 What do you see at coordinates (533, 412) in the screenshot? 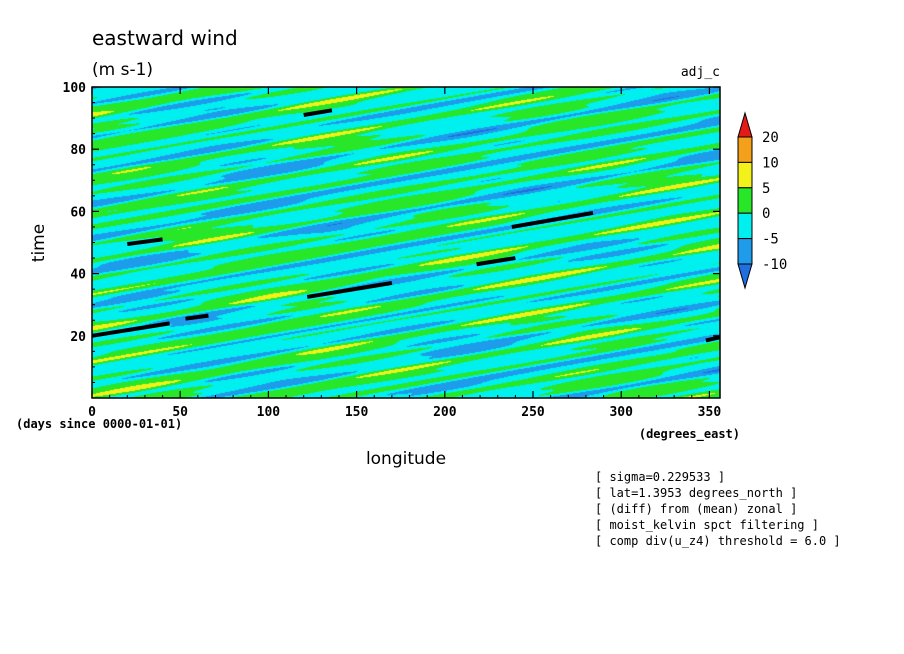
I see `x-tick-label: 250` at bounding box center [533, 412].